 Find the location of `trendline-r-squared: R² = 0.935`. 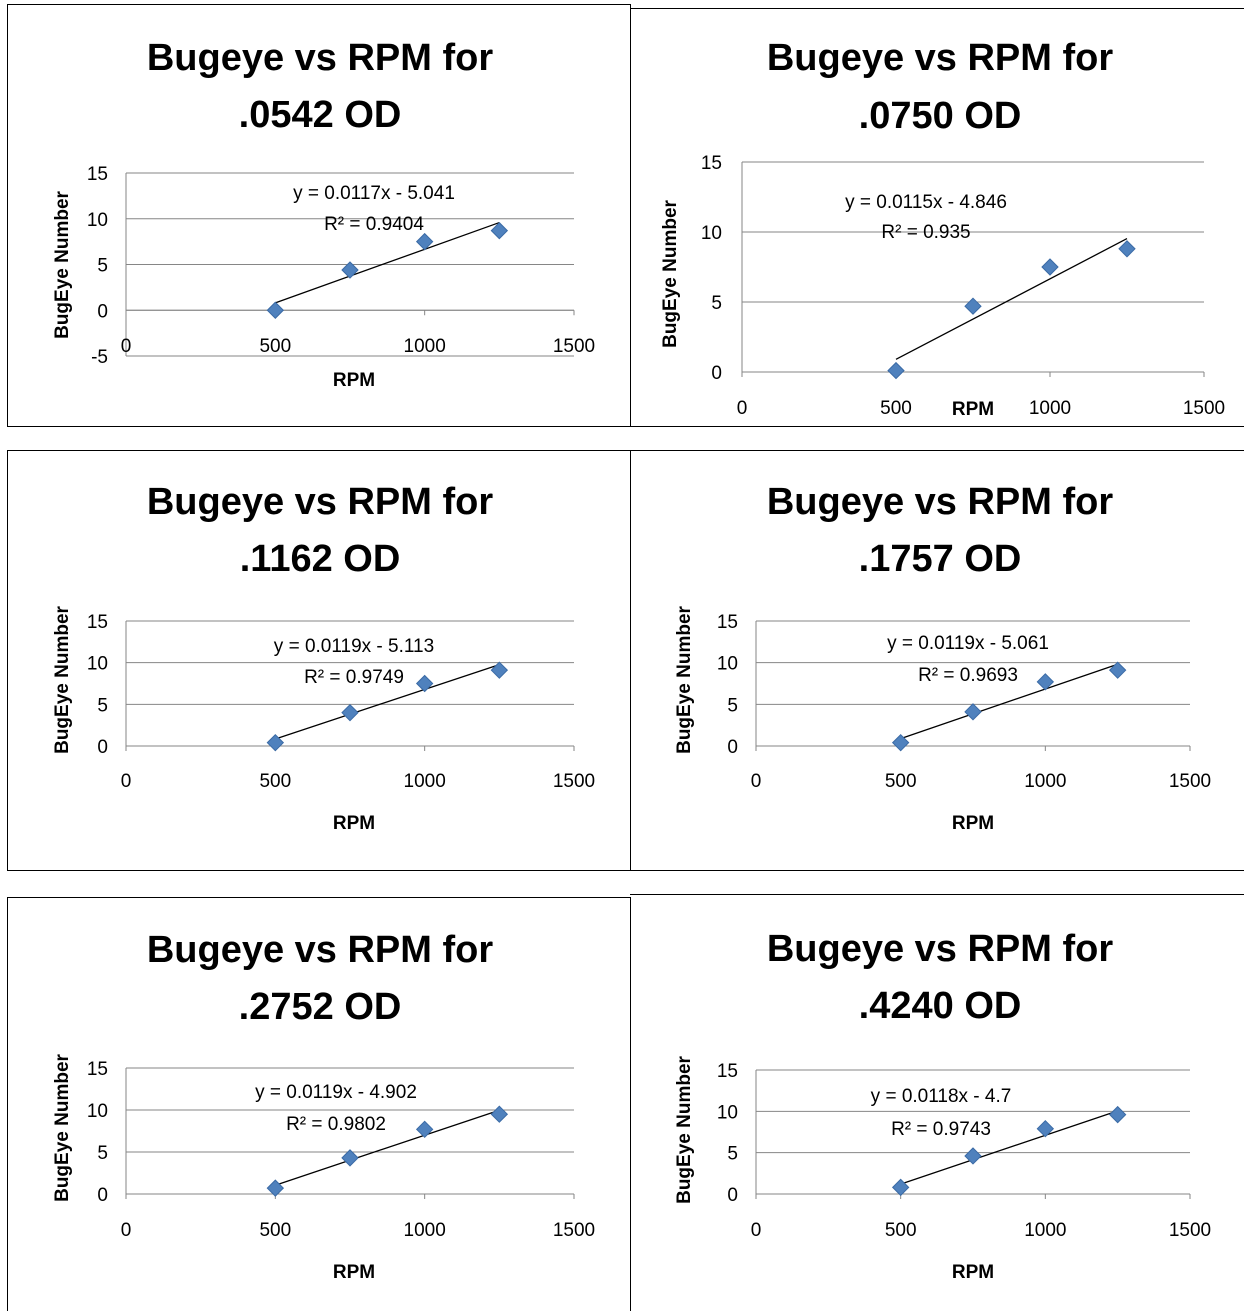

trendline-r-squared: R² = 0.935 is located at coordinates (925, 232).